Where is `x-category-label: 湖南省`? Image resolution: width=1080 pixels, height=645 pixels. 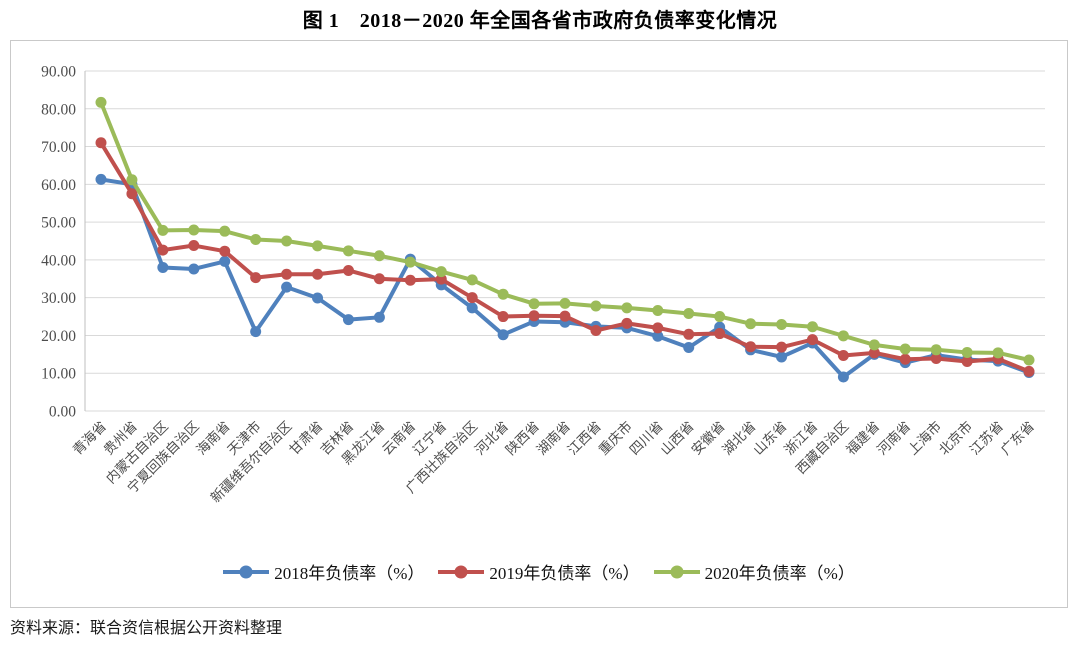
x-category-label: 湖南省 is located at coordinates (553, 438).